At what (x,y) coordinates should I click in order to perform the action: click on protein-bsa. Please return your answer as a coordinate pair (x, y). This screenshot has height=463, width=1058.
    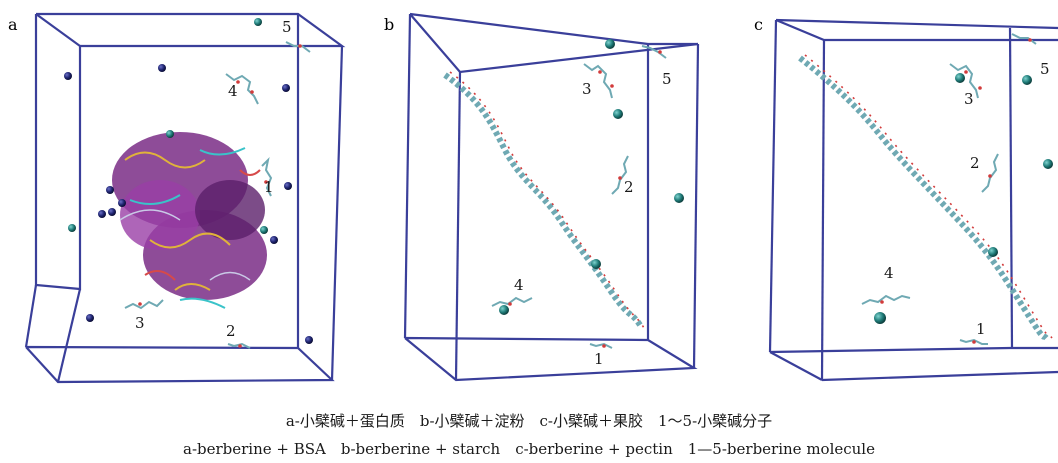
    Looking at the image, I should click on (189, 220).